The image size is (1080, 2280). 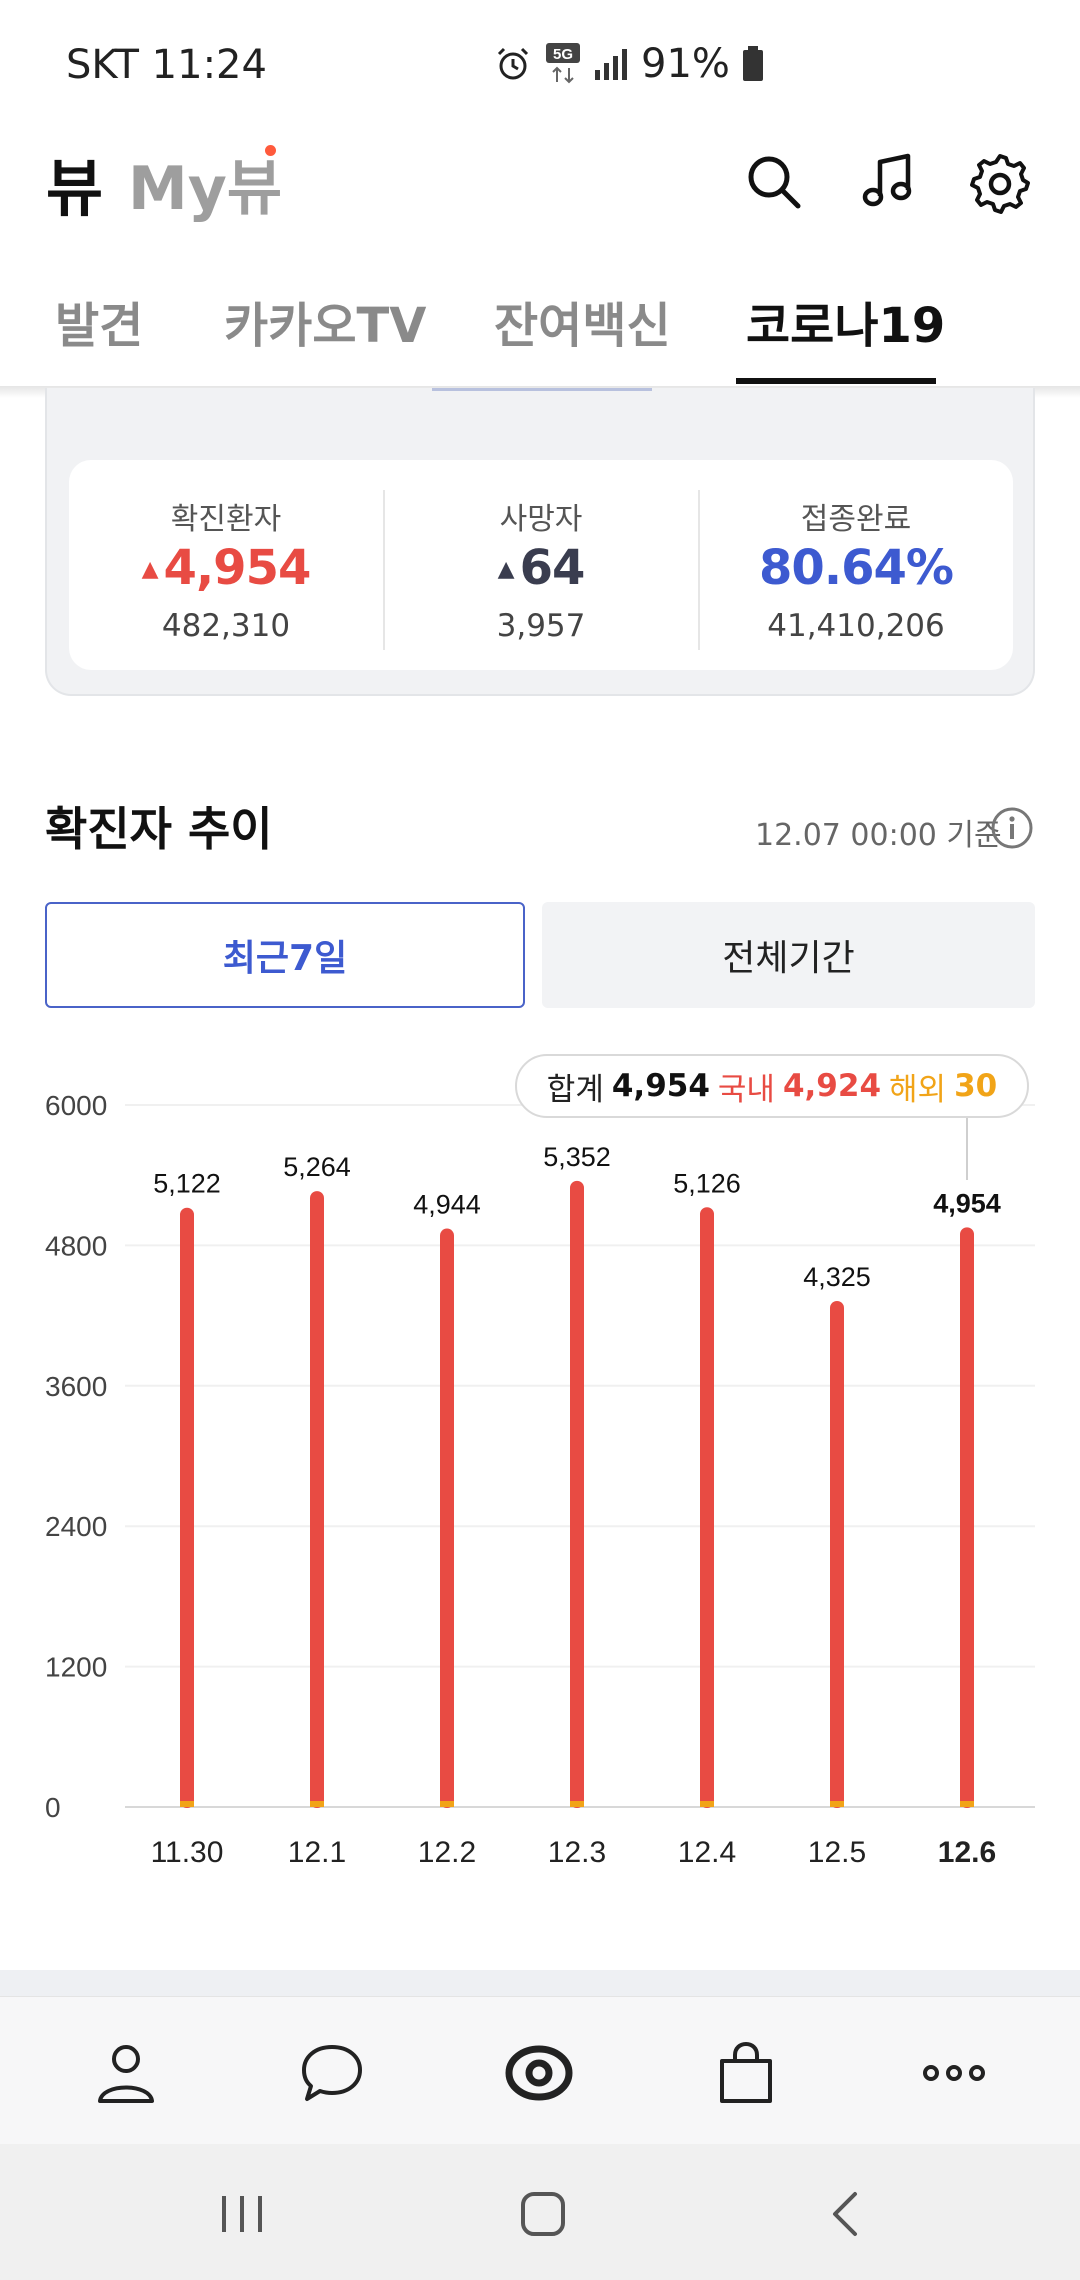 I want to click on status-bar: SKT 11:24 5G 91%, so click(x=540, y=65).